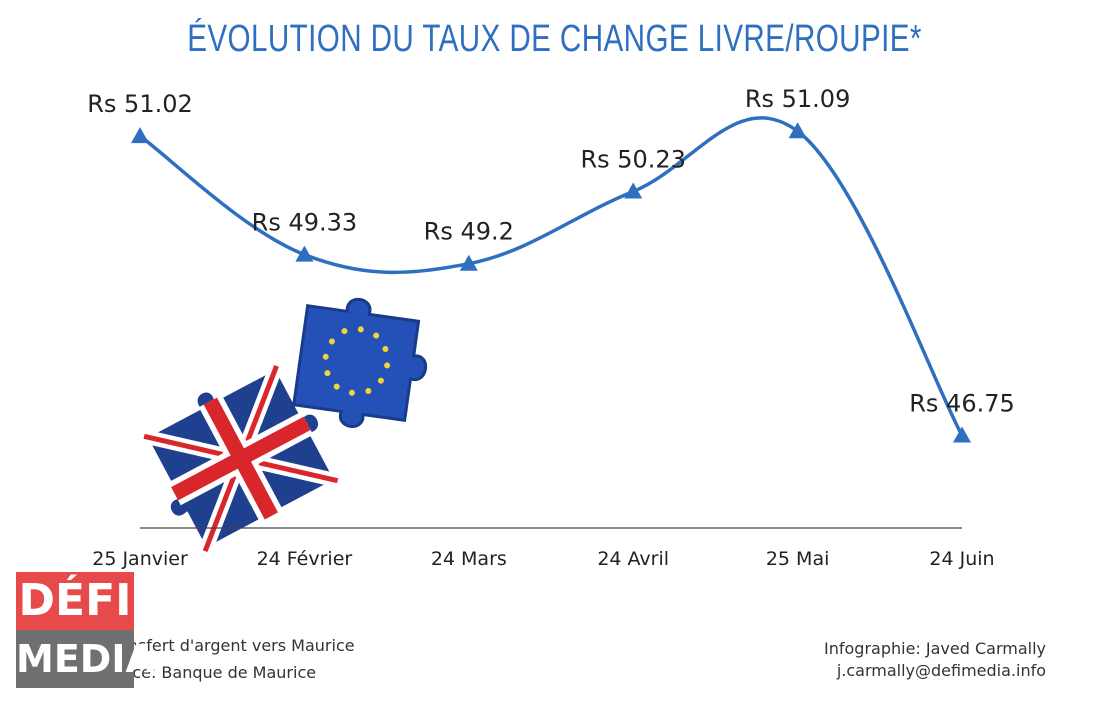 This screenshot has width=1106, height=720. What do you see at coordinates (798, 559) in the screenshot?
I see `x-tick-label: 25 Mai` at bounding box center [798, 559].